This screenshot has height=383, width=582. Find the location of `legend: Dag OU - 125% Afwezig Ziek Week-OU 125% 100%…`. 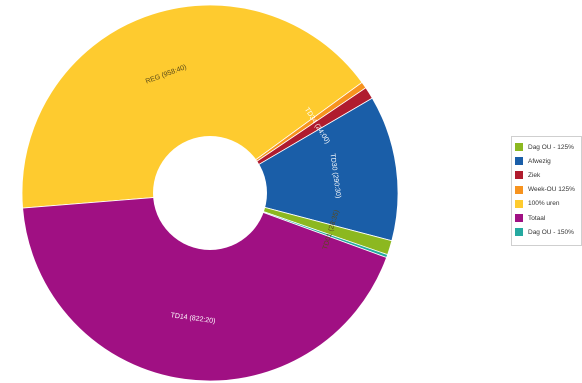

legend: Dag OU - 125% Afwezig Ziek Week-OU 125% 100%… is located at coordinates (546, 191).